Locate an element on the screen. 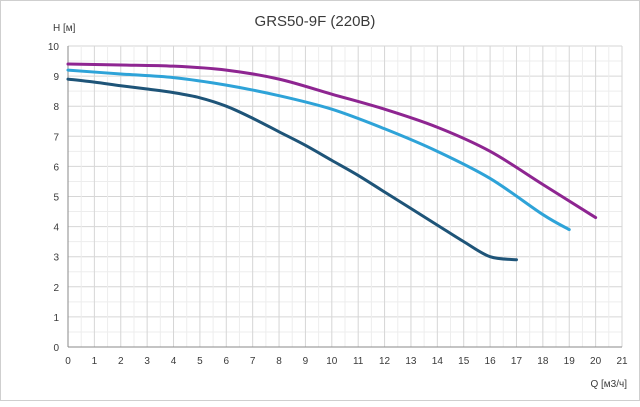 The height and width of the screenshot is (407, 640). x-tick-label: 9 is located at coordinates (306, 361).